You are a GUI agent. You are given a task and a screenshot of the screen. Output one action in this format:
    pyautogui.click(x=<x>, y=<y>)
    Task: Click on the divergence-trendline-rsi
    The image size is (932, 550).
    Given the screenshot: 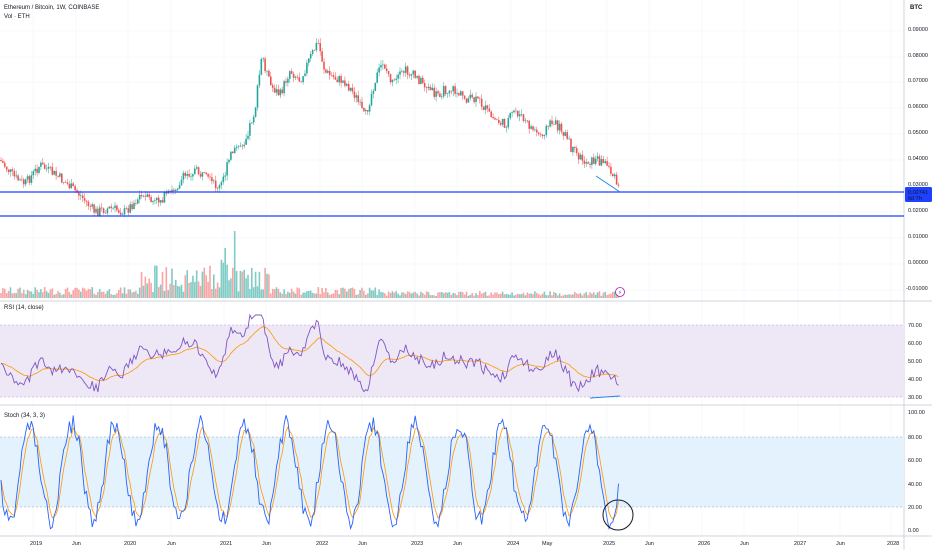 What is the action you would take?
    pyautogui.click(x=605, y=397)
    